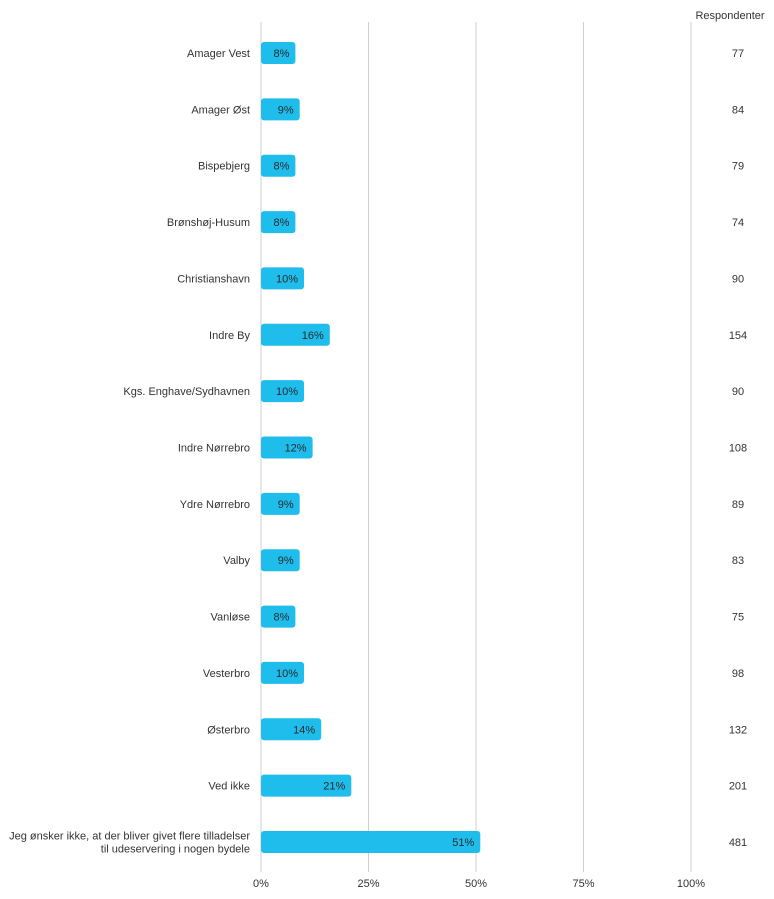 This screenshot has width=774, height=899. What do you see at coordinates (215, 505) in the screenshot?
I see `category-label: Ydre Nørrebro` at bounding box center [215, 505].